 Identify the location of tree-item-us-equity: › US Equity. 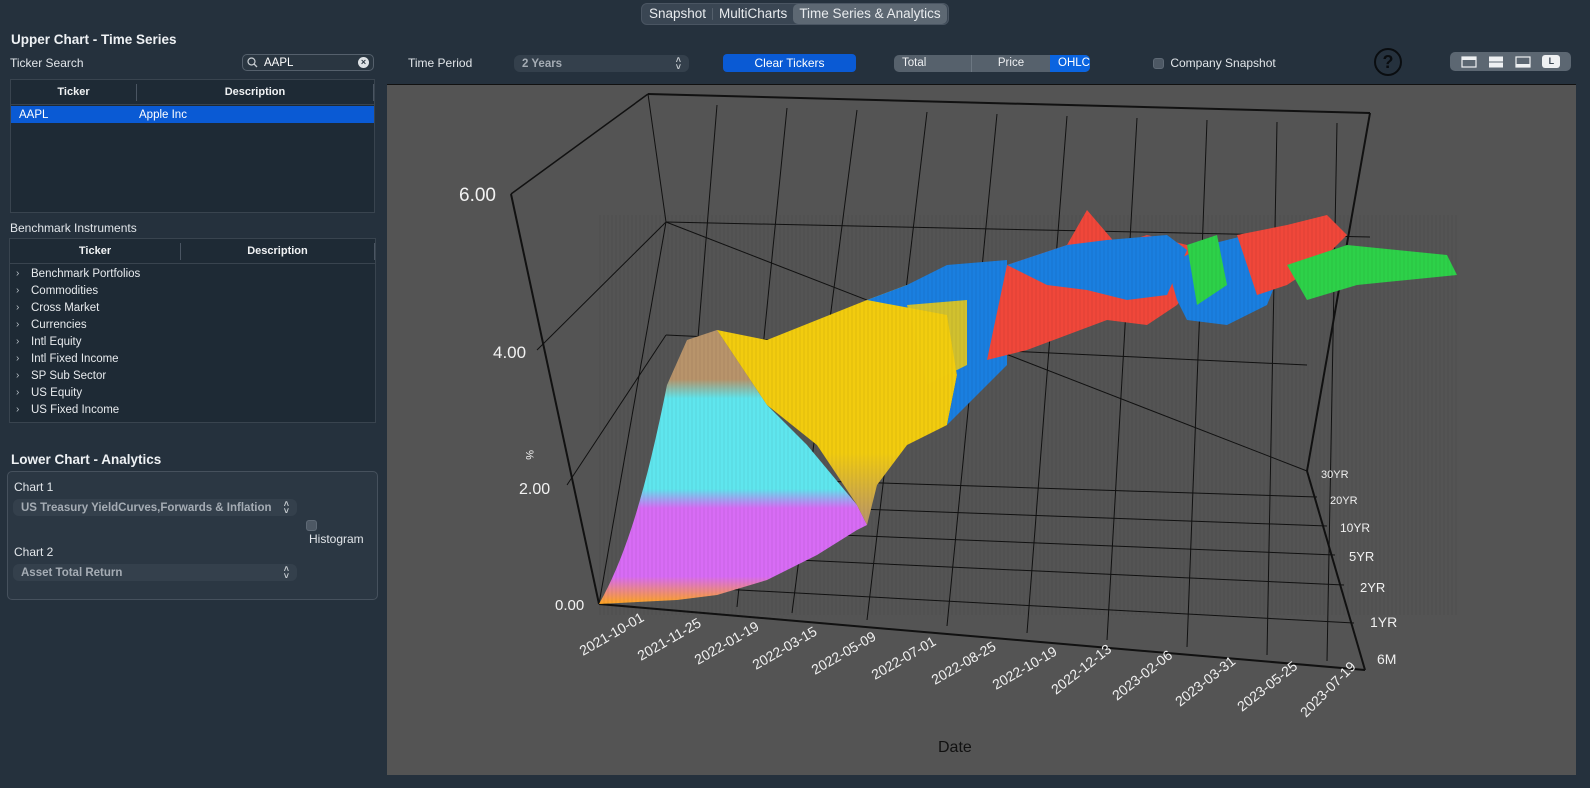
(192, 392).